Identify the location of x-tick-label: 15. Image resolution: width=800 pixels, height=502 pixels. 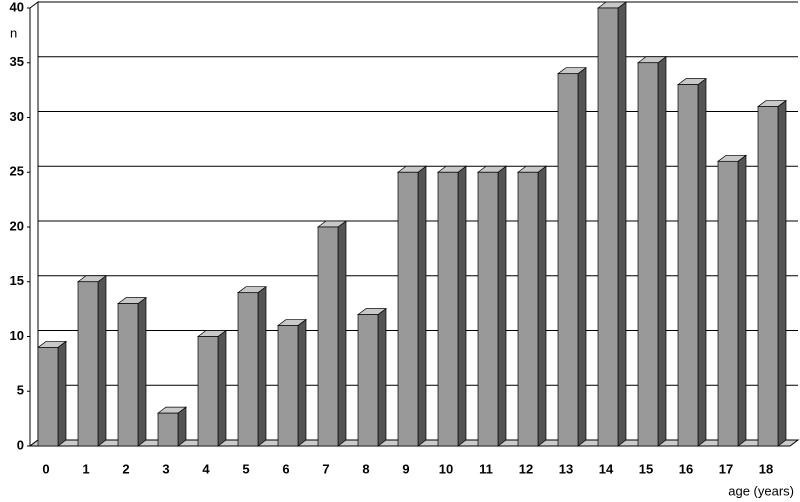
(646, 468).